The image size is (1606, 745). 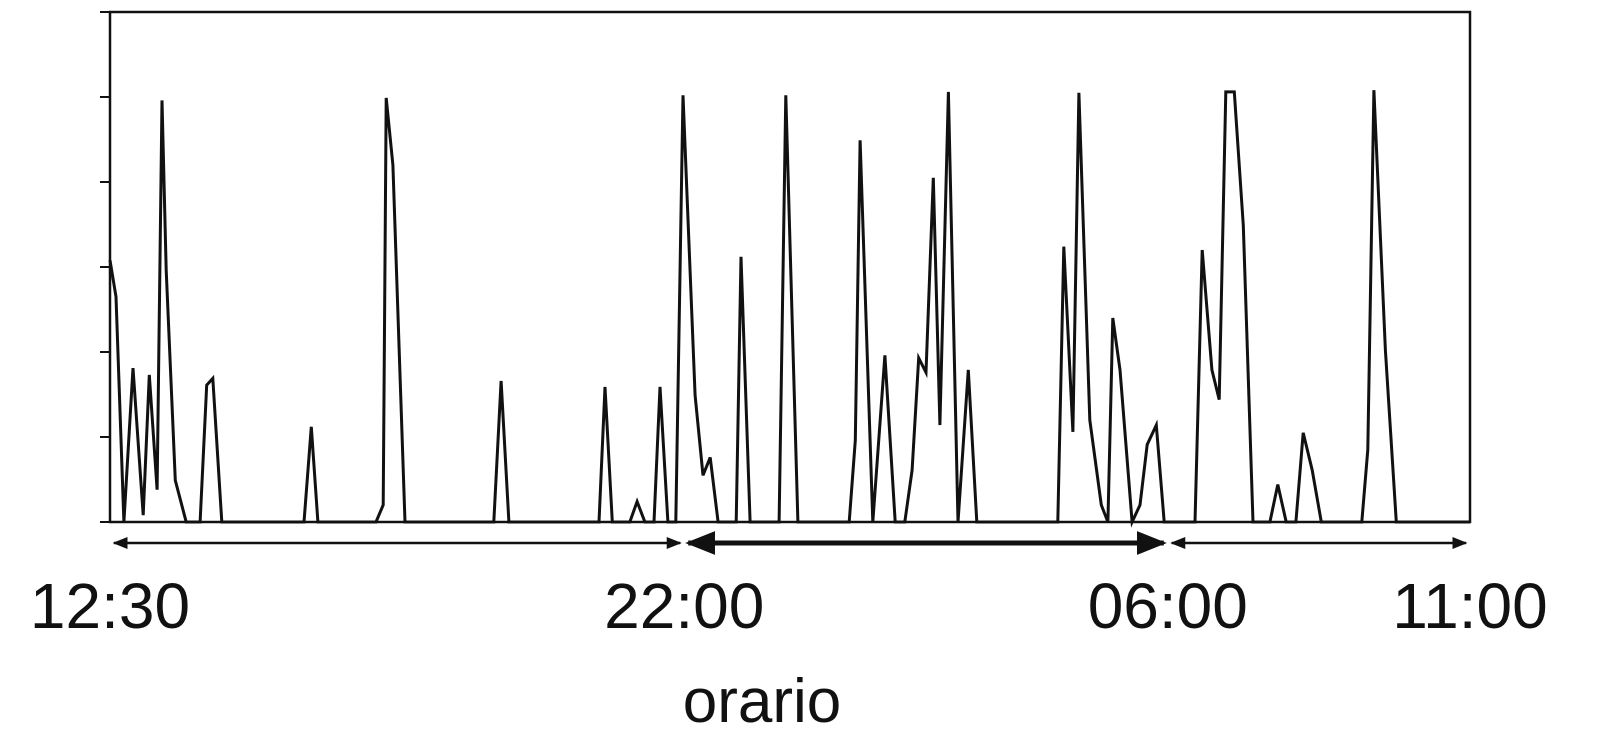 What do you see at coordinates (1168, 606) in the screenshot?
I see `x-tick-label: 06:00` at bounding box center [1168, 606].